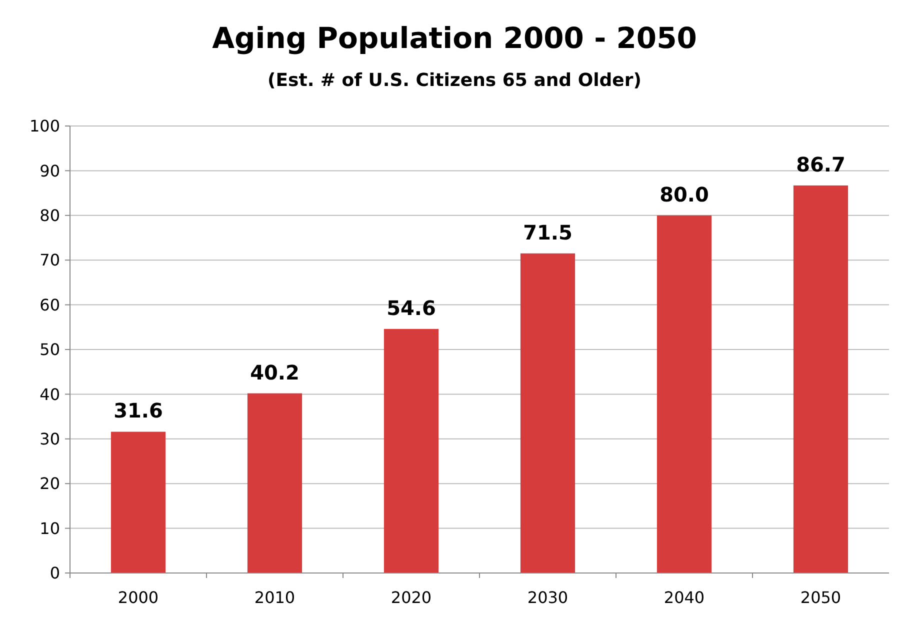  Describe the element at coordinates (547, 597) in the screenshot. I see `x-tick-label: 2030` at that location.